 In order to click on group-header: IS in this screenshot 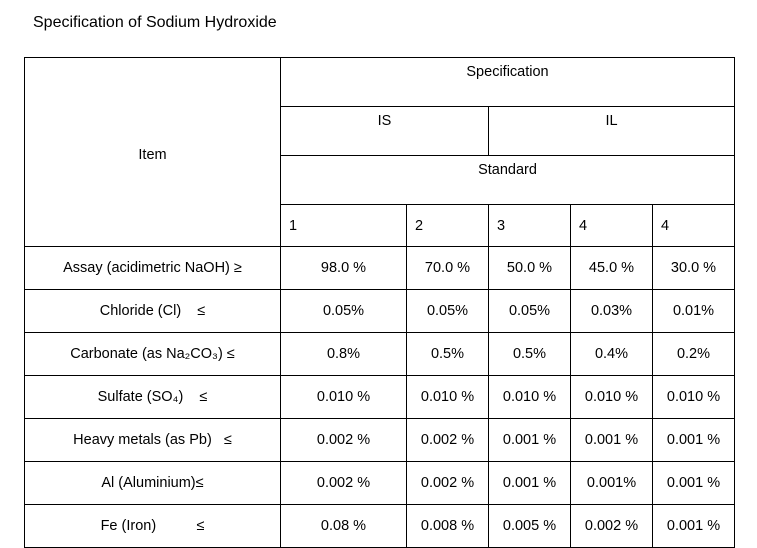, I will do `click(384, 131)`.